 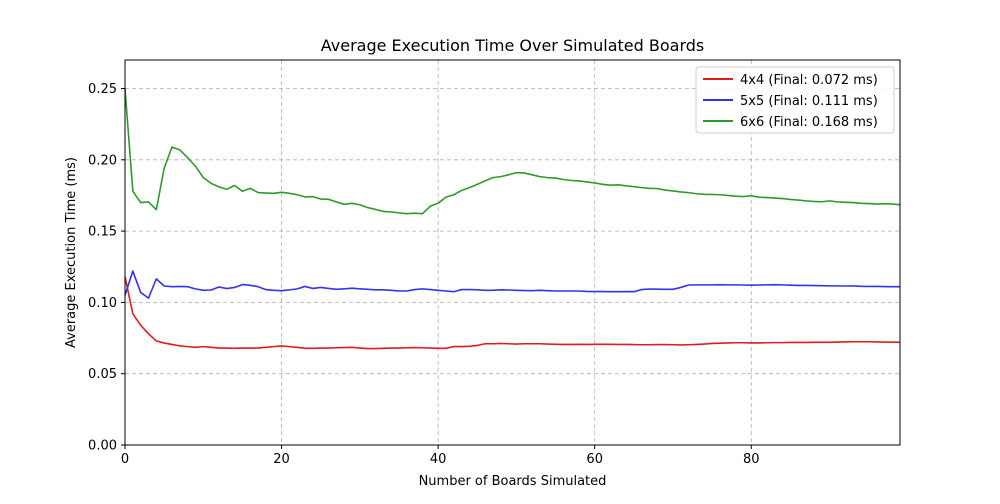 I want to click on x-axis-label: Number of Boards Simulated, so click(x=513, y=481).